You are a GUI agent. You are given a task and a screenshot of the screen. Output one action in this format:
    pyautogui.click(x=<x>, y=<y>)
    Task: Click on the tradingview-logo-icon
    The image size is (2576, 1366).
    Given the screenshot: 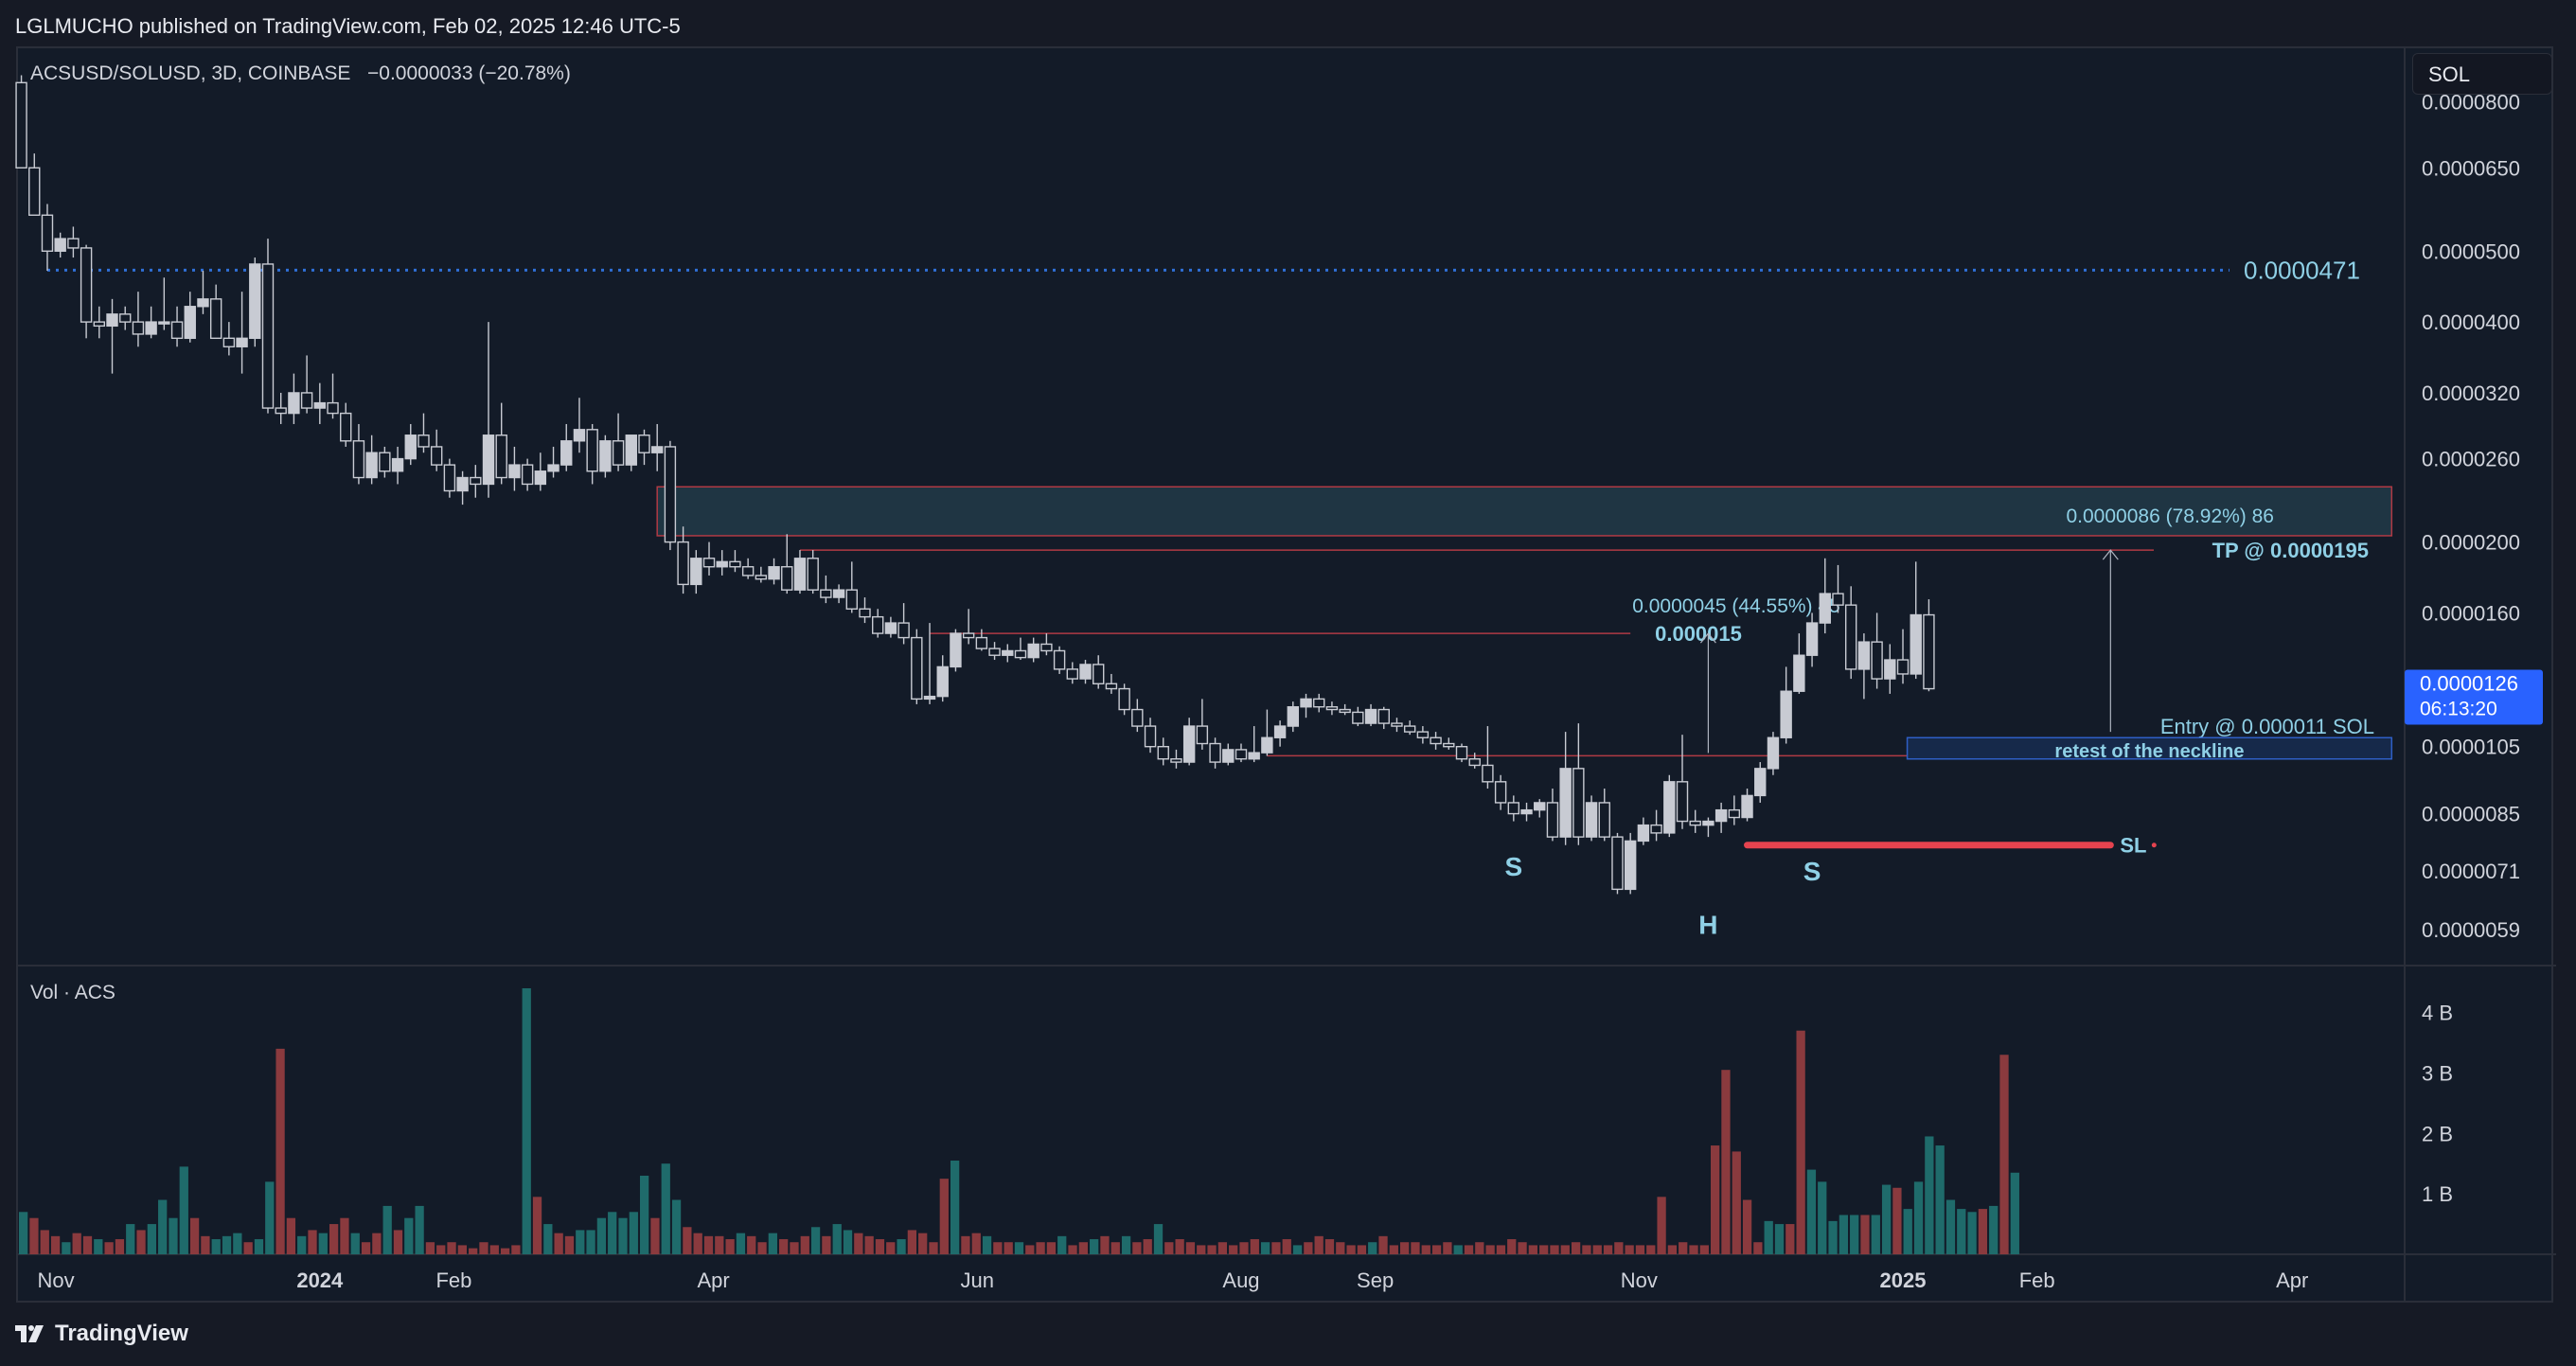 What is the action you would take?
    pyautogui.click(x=30, y=1333)
    